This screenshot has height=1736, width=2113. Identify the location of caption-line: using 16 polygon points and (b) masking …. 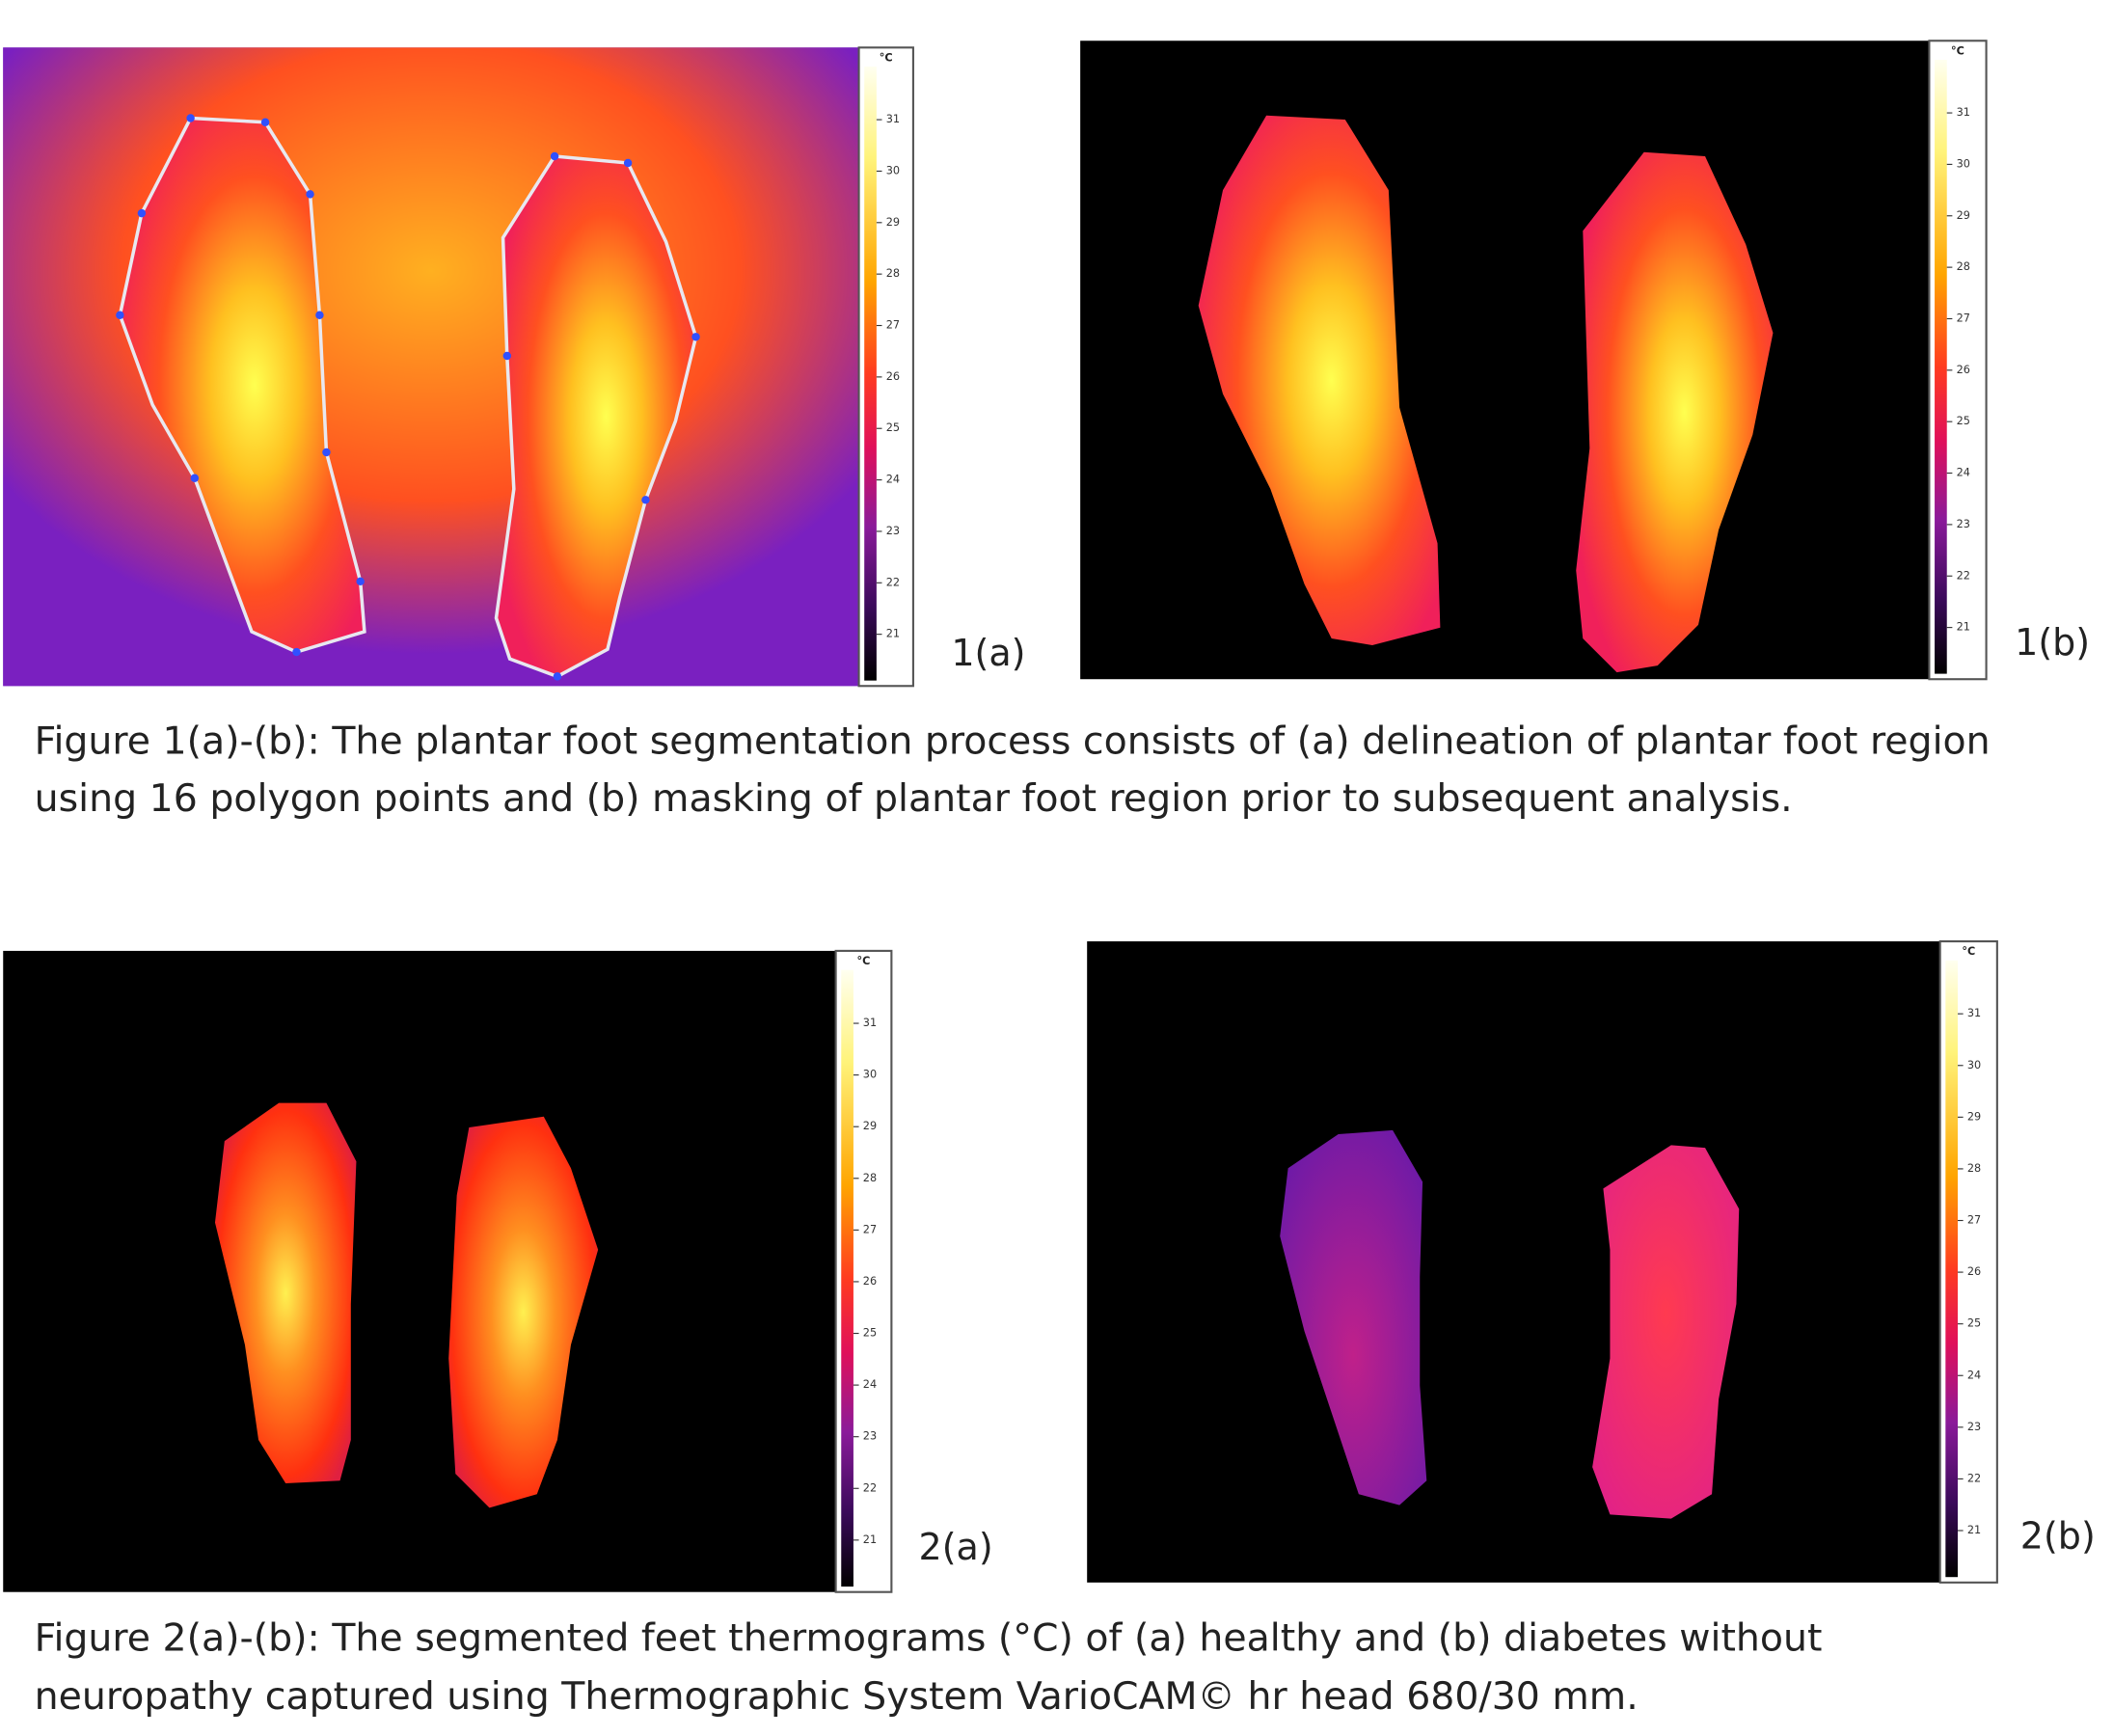
(914, 799).